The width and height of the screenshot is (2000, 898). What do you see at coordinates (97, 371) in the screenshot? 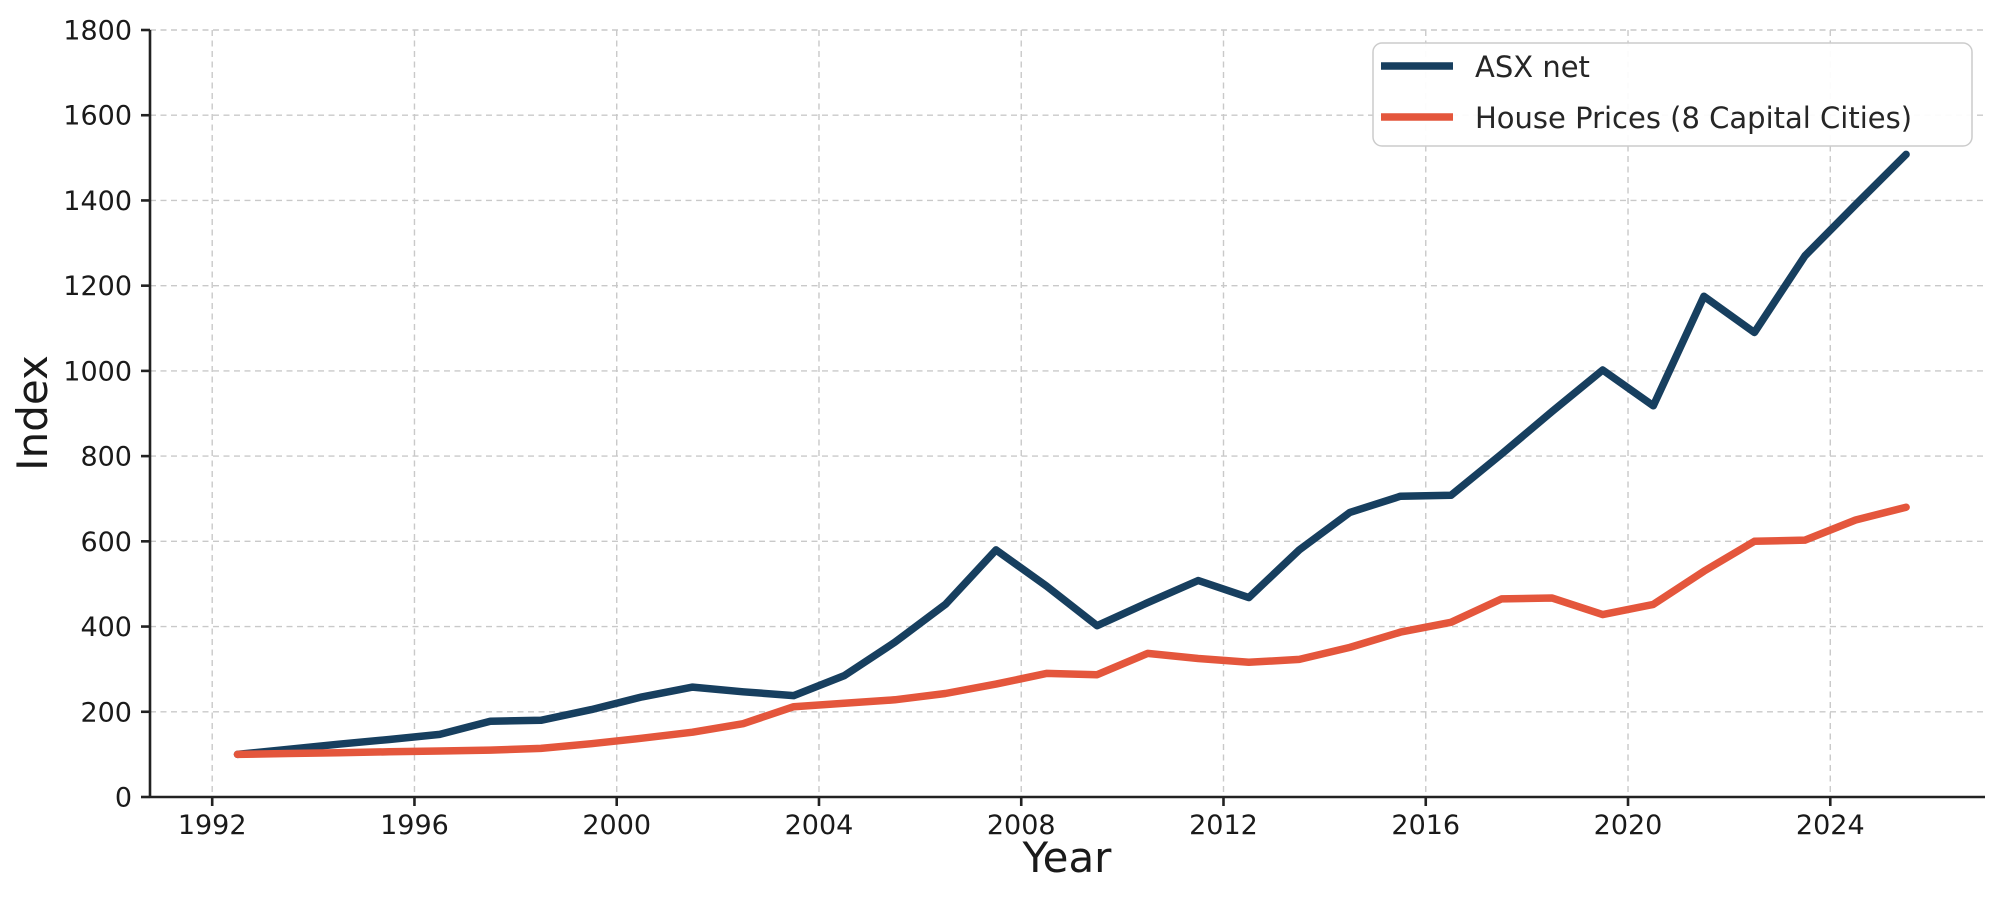
I see `y-tick-label: 1000` at bounding box center [97, 371].